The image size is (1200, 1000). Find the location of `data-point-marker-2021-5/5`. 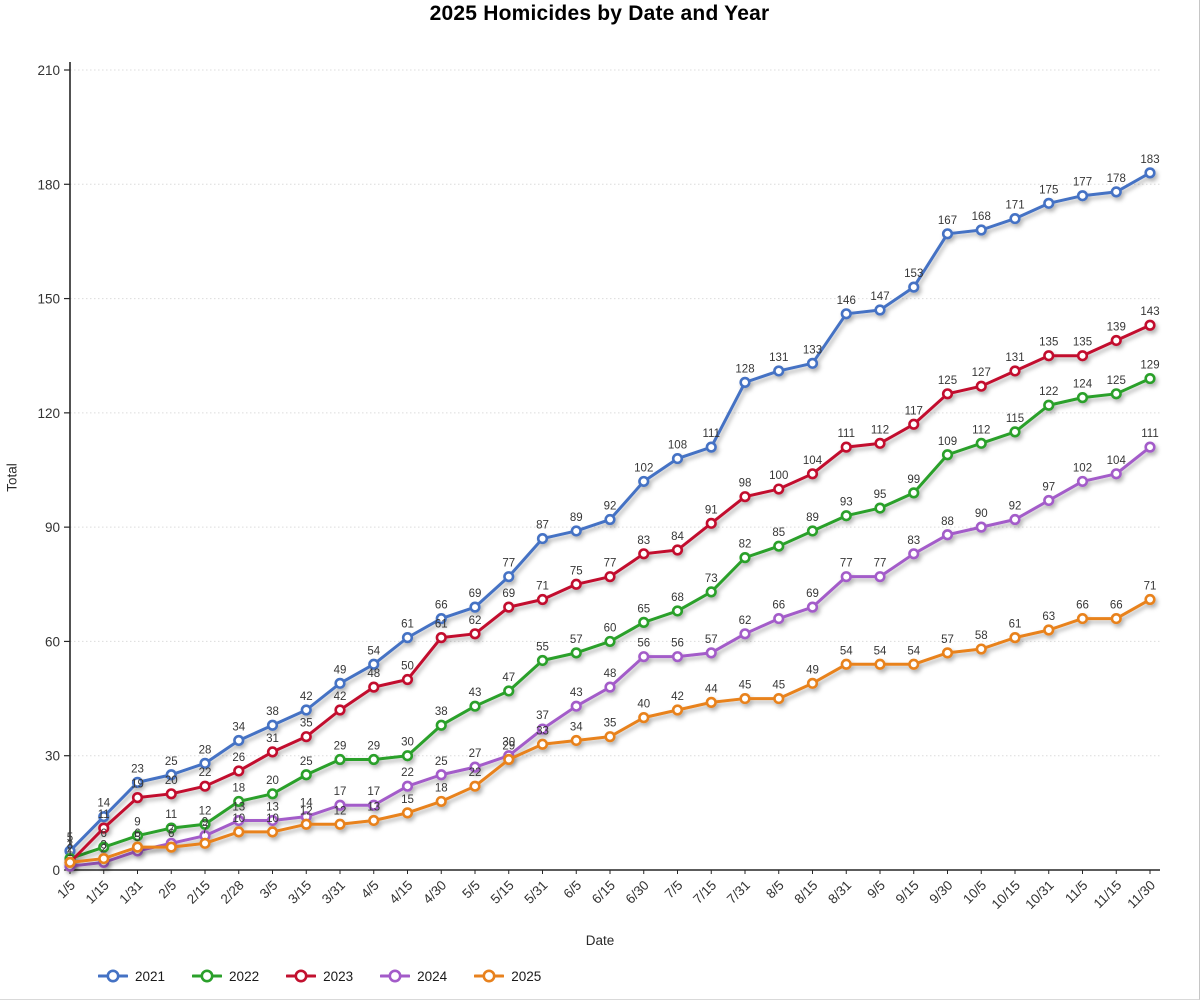

data-point-marker-2021-5/5 is located at coordinates (475, 607).